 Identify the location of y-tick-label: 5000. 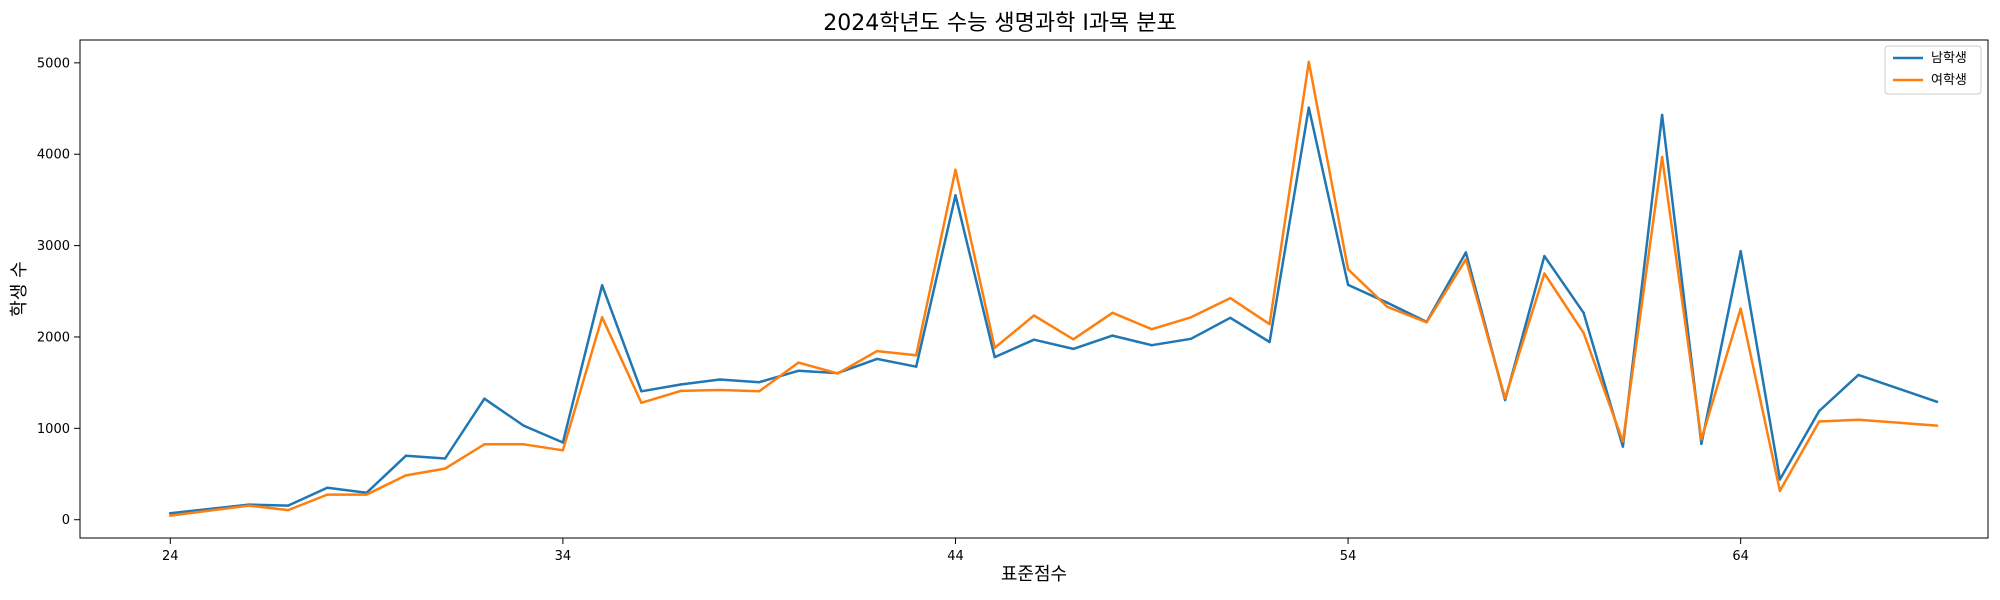
(53, 63).